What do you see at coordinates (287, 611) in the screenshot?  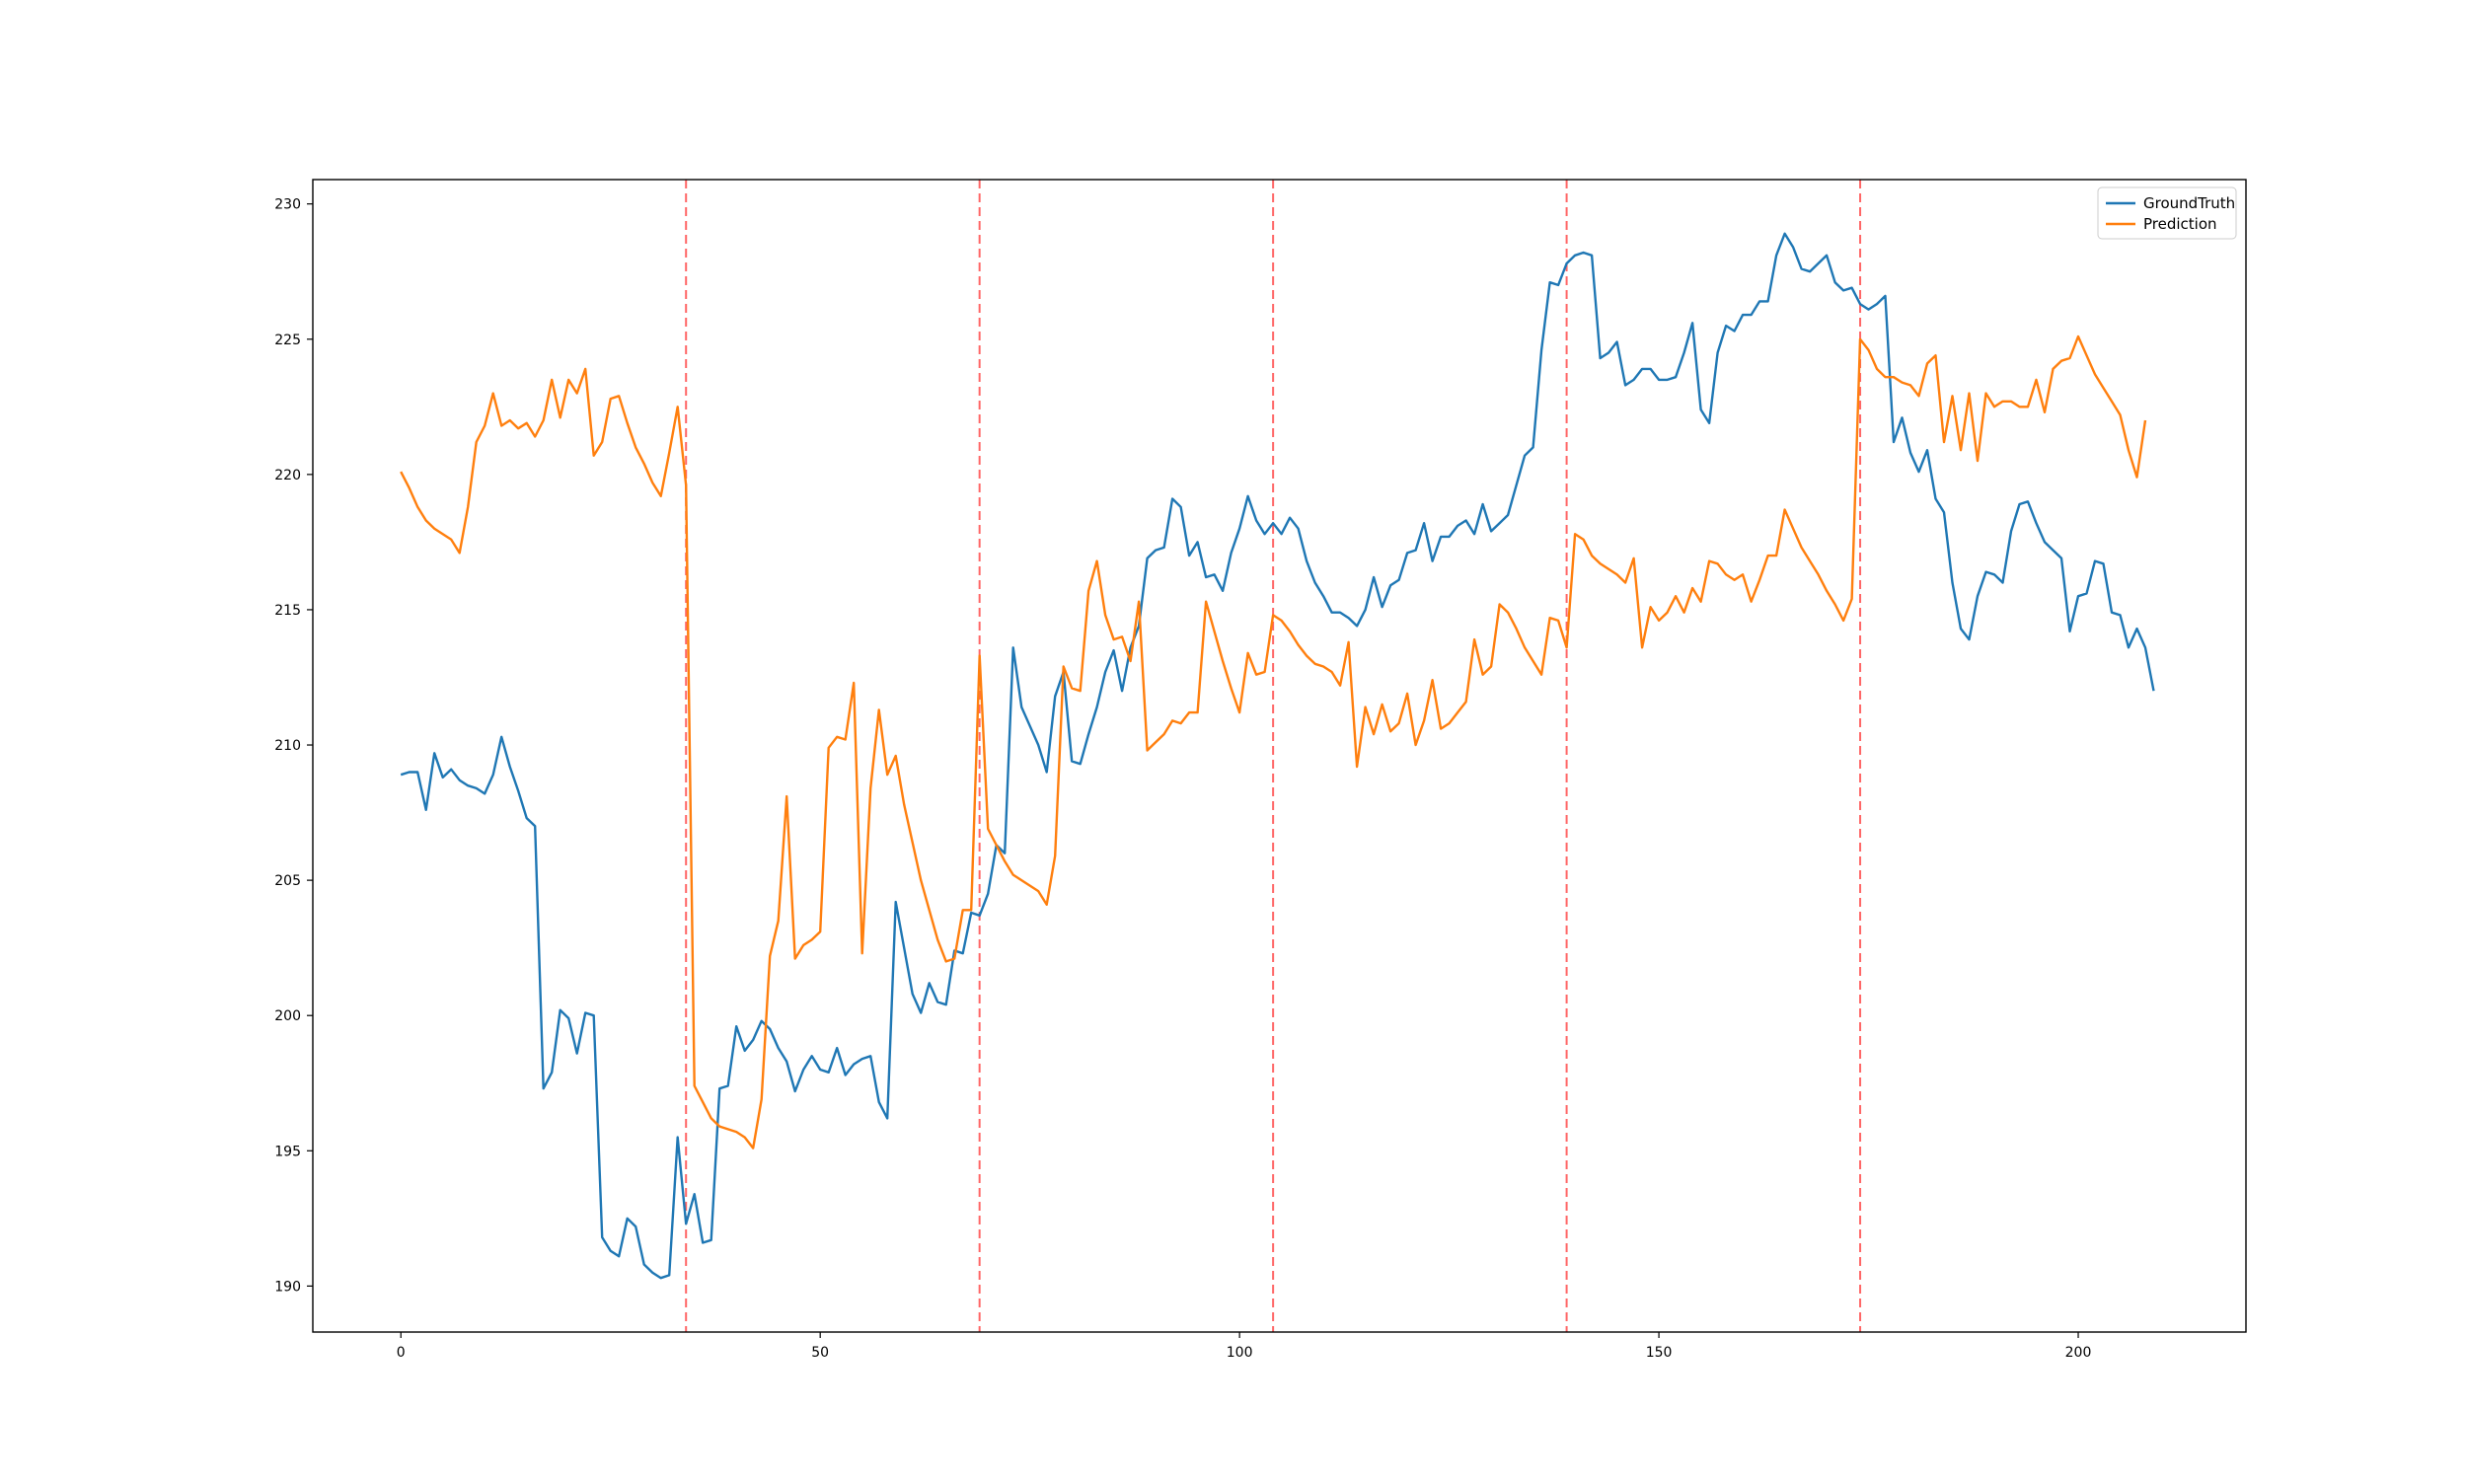 I see `y-tick-label: 215` at bounding box center [287, 611].